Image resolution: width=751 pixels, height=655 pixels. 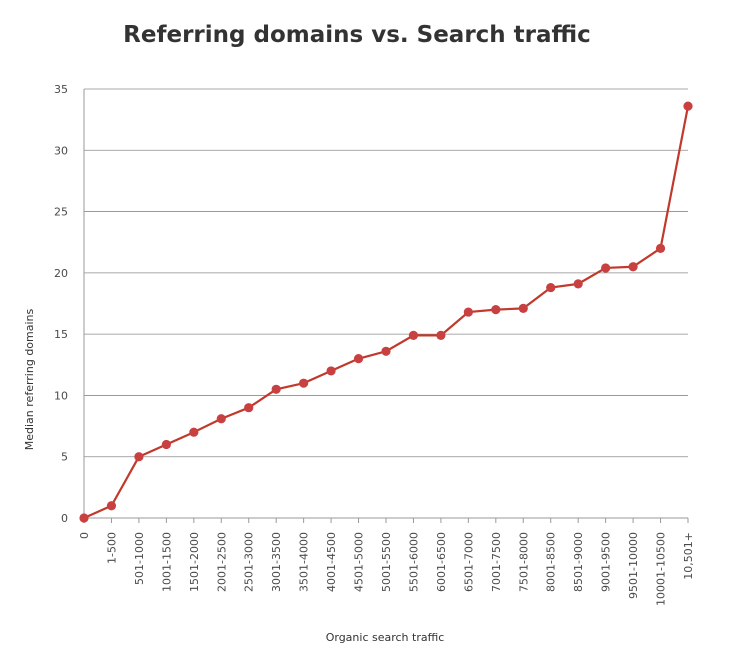 I want to click on x-tick-label: 501-1000, so click(x=139, y=558).